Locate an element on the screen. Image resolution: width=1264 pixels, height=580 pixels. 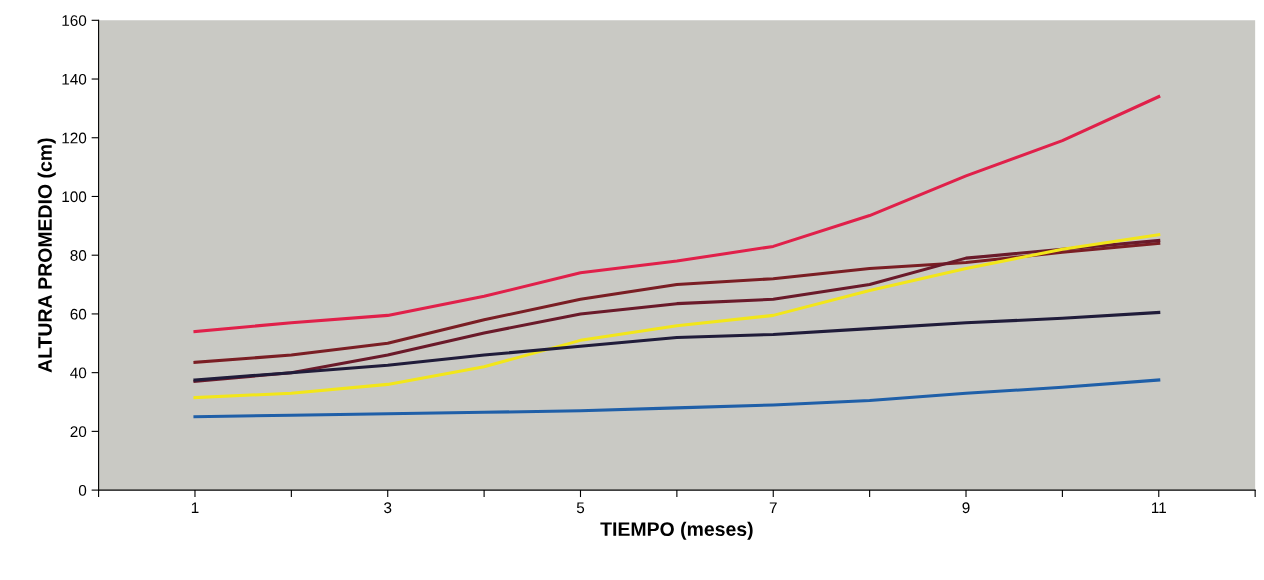
y-axis-title: ALTURA PROMEDIO (cm) is located at coordinates (46, 255).